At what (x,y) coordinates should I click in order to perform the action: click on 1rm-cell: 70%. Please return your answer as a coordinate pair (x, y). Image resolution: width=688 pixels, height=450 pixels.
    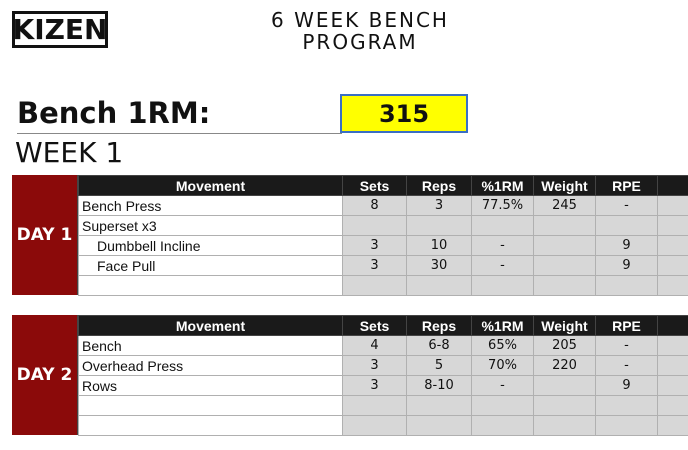
    Looking at the image, I should click on (502, 365).